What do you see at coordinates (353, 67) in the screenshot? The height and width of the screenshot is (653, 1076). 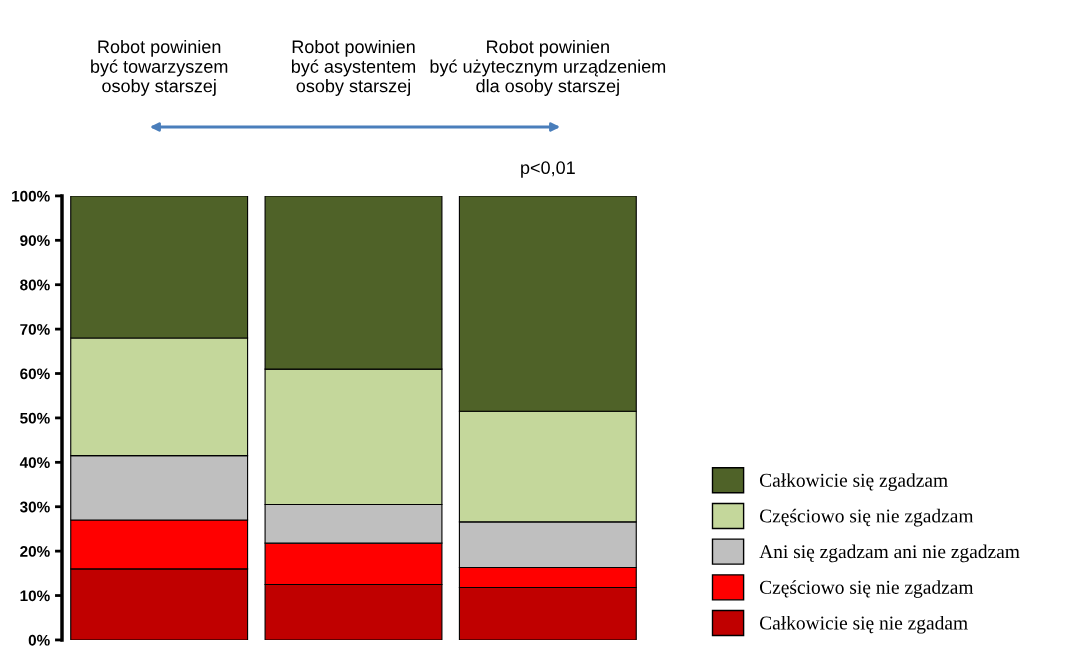 I see `x-tick-label: Robot powinien być asystentem osoby starszej` at bounding box center [353, 67].